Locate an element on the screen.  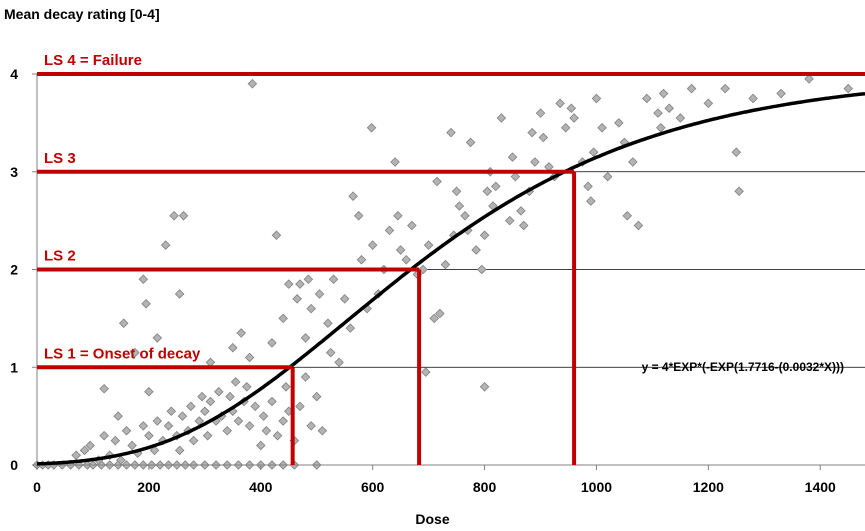
x-axis-title: Dose is located at coordinates (432, 519).